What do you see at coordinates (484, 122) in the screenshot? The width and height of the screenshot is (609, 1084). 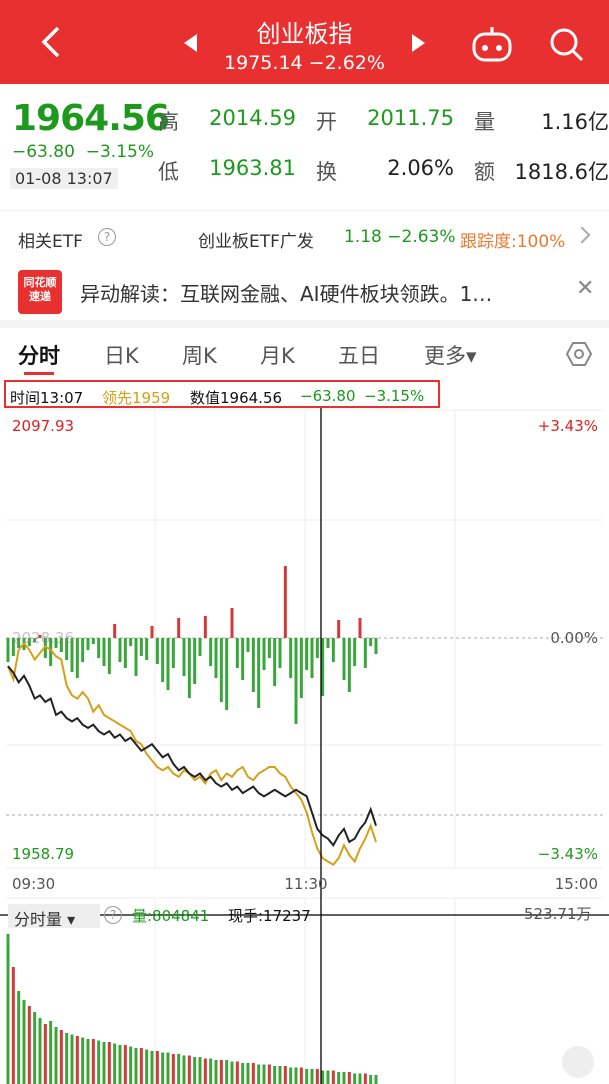 I see `stat-label-volume: 量` at bounding box center [484, 122].